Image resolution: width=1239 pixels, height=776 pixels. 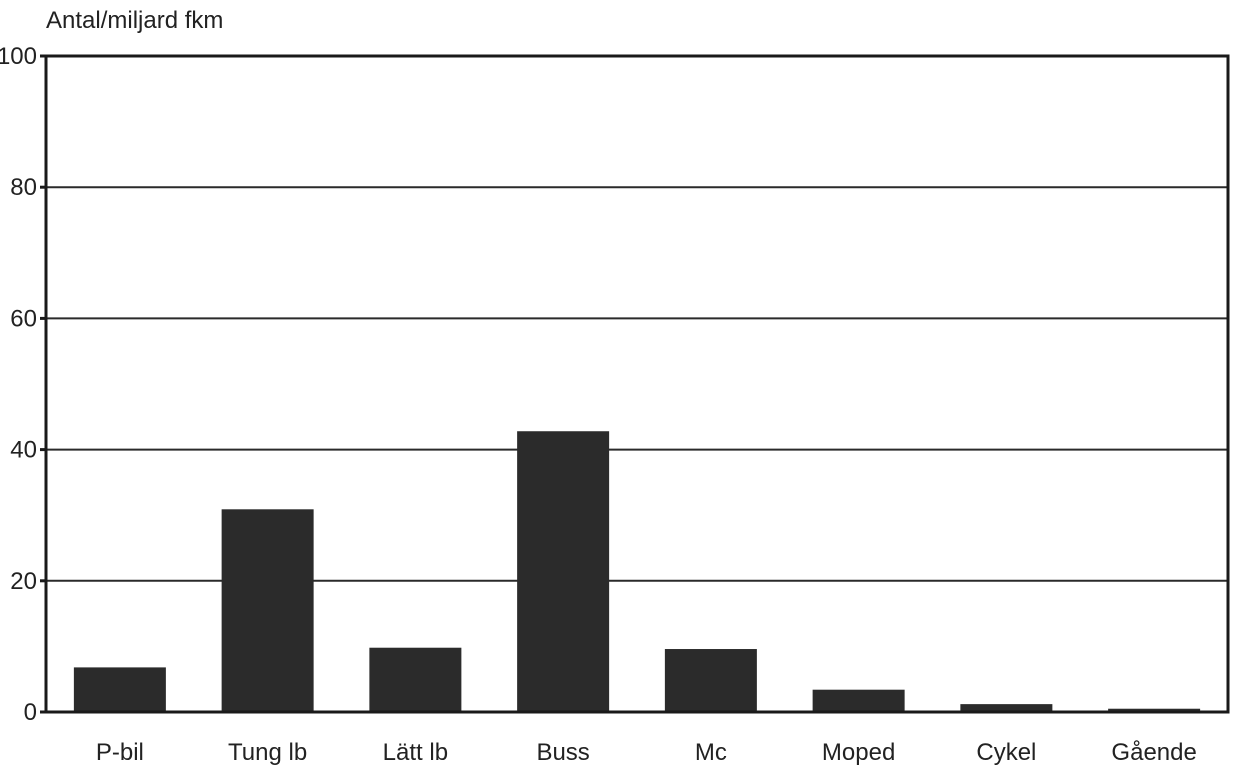 I want to click on bar-lätt-lb, so click(x=415, y=679).